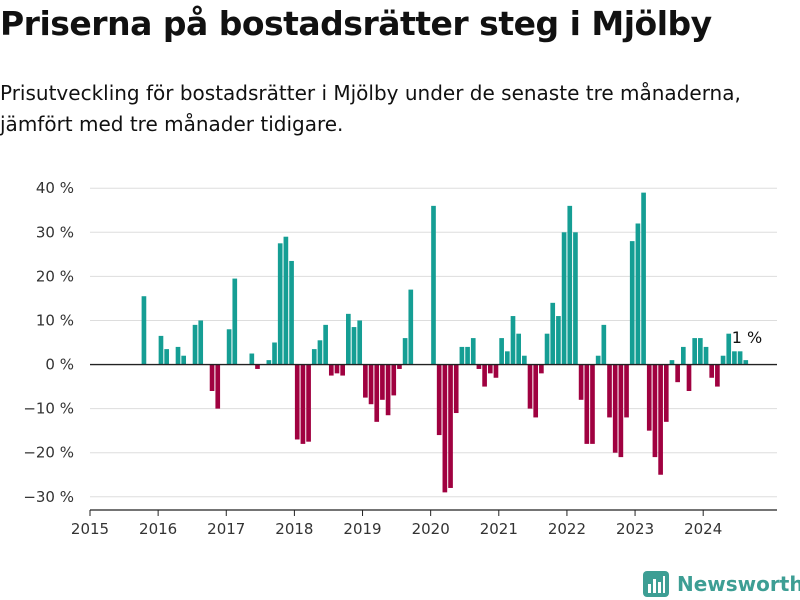 Image resolution: width=800 pixels, height=600 pixels. I want to click on x-tick-label: 2021, so click(499, 529).